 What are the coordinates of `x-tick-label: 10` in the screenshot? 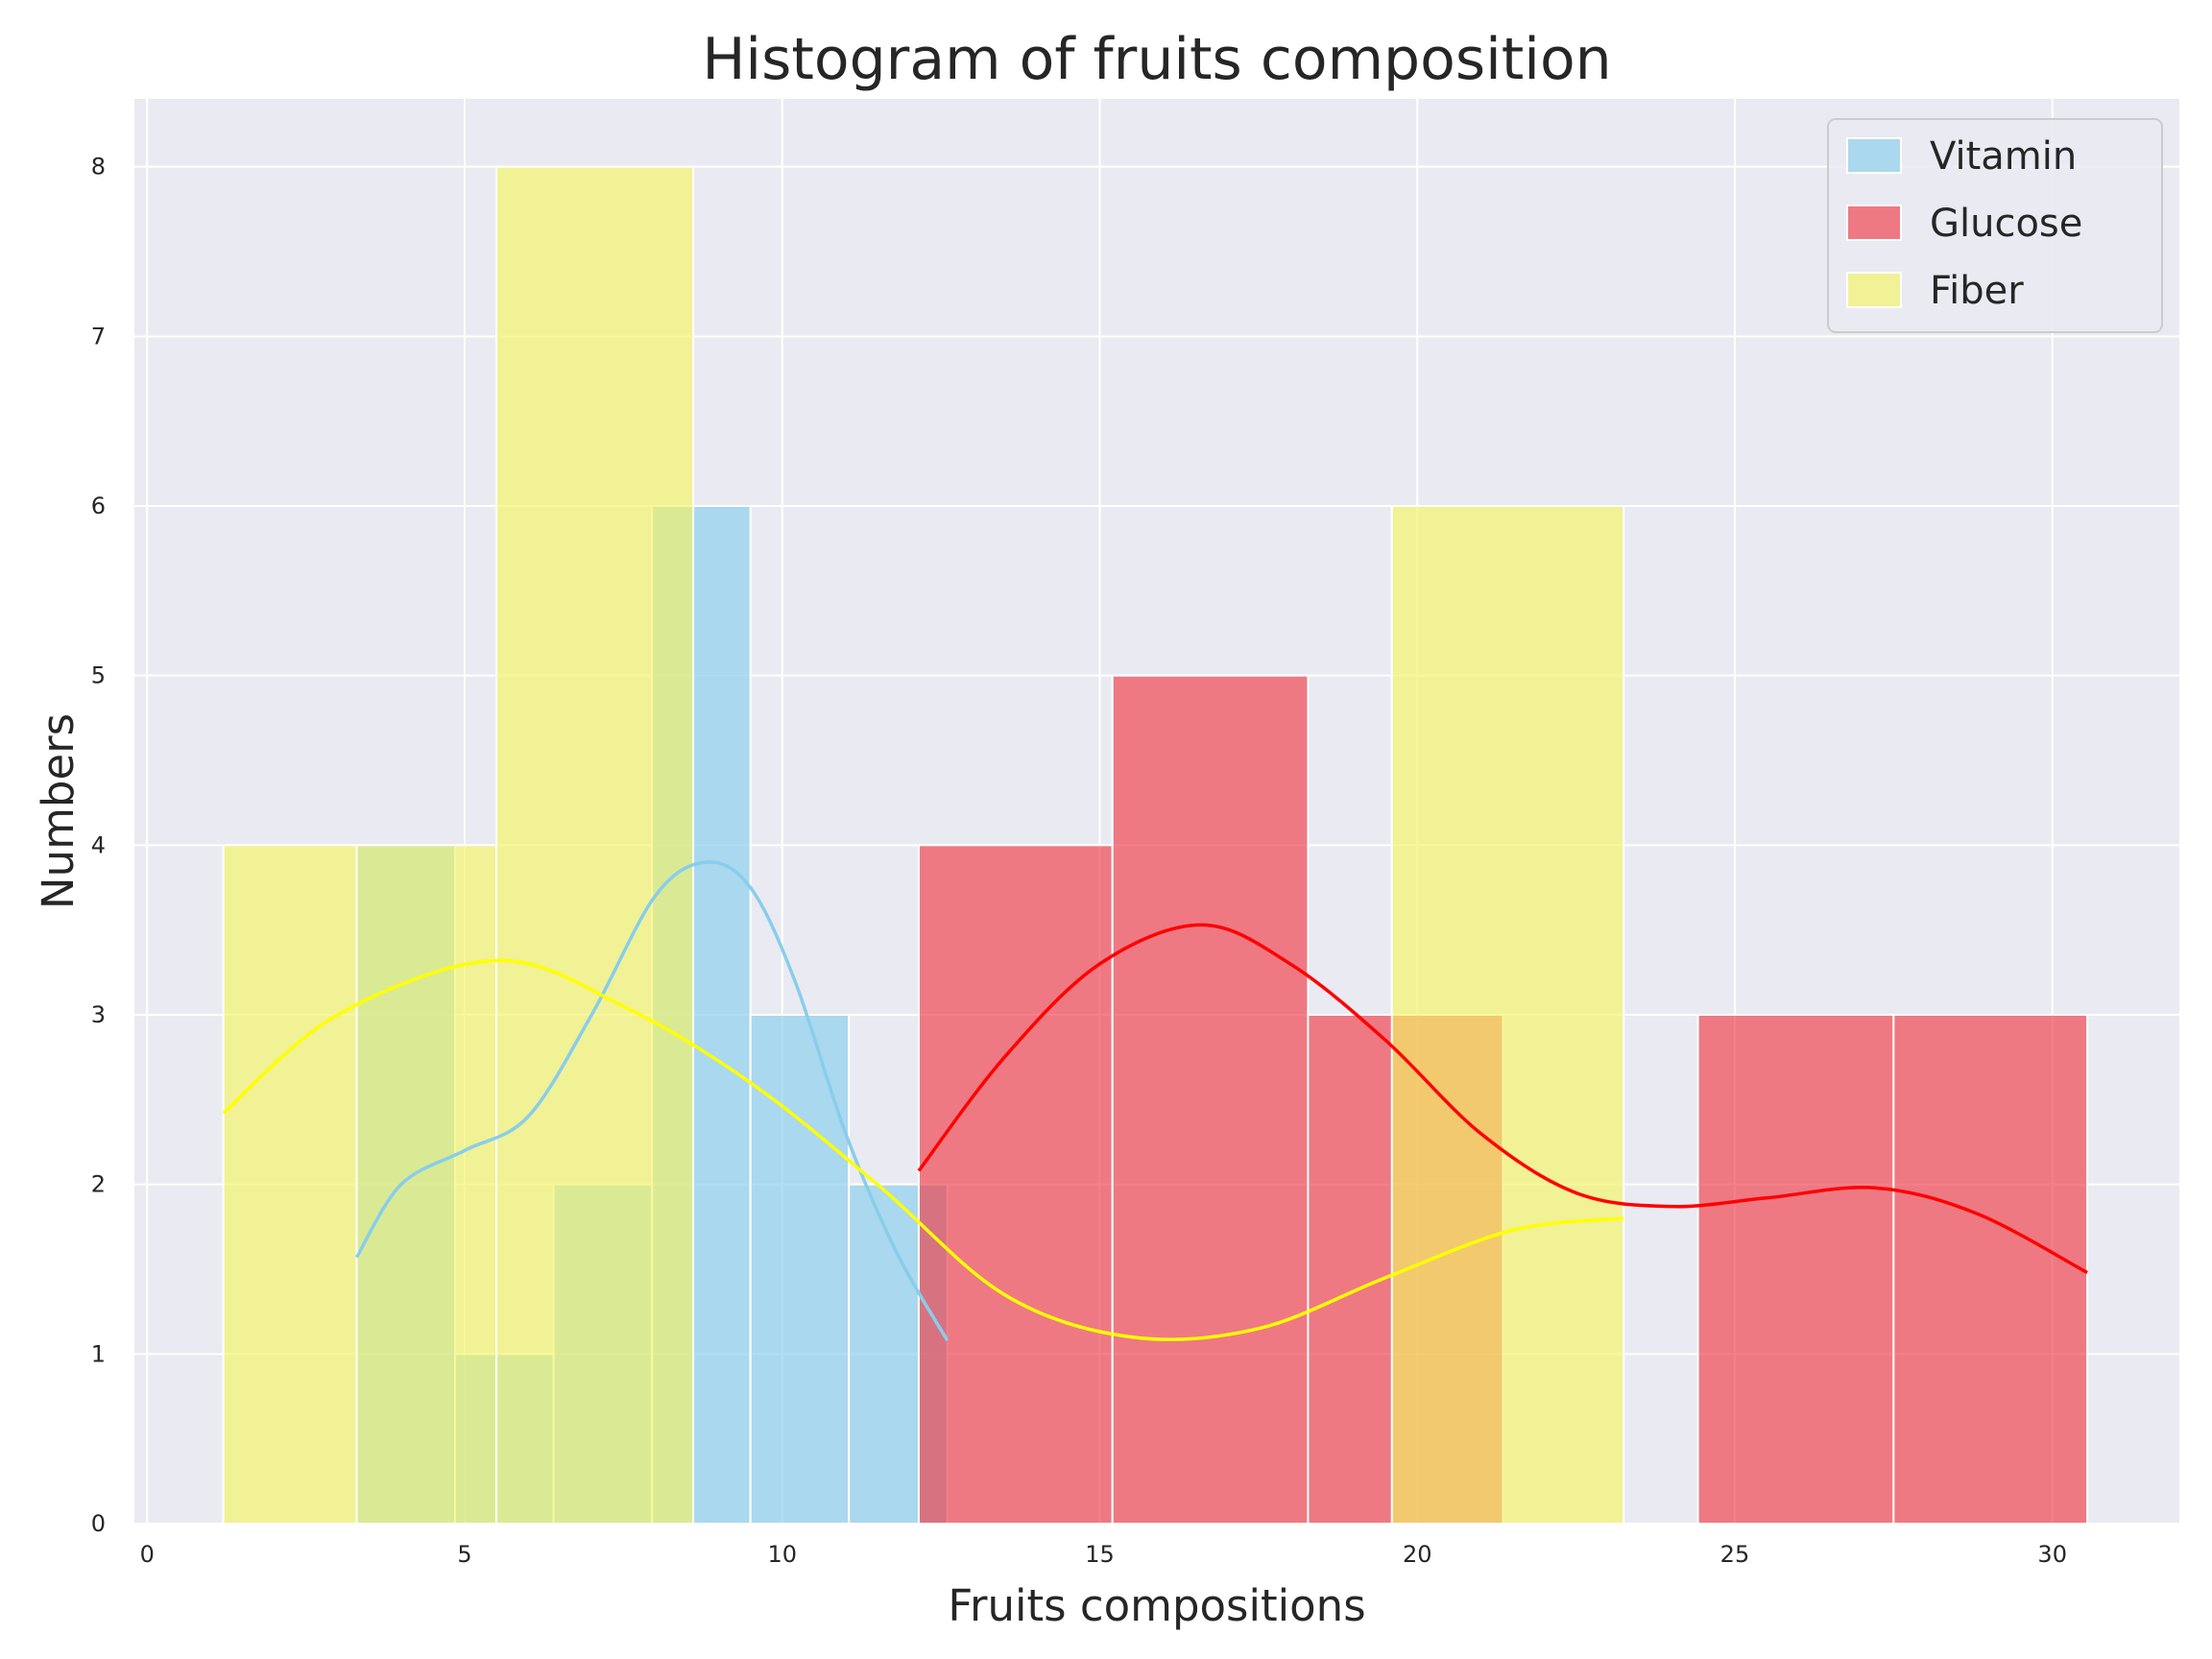 It's located at (782, 1555).